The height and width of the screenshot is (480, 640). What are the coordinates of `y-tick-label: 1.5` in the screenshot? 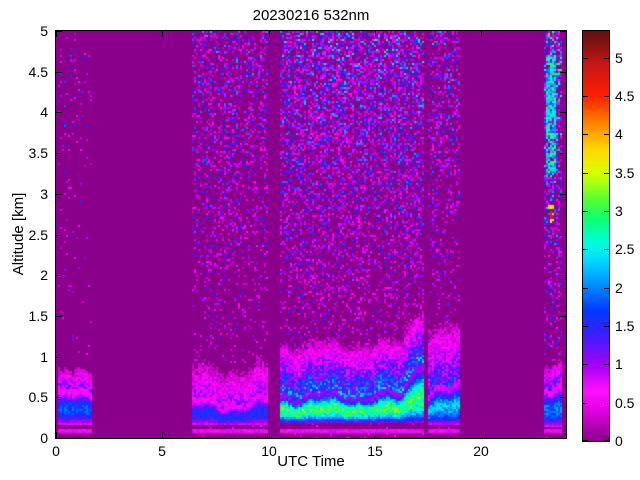 It's located at (38, 316).